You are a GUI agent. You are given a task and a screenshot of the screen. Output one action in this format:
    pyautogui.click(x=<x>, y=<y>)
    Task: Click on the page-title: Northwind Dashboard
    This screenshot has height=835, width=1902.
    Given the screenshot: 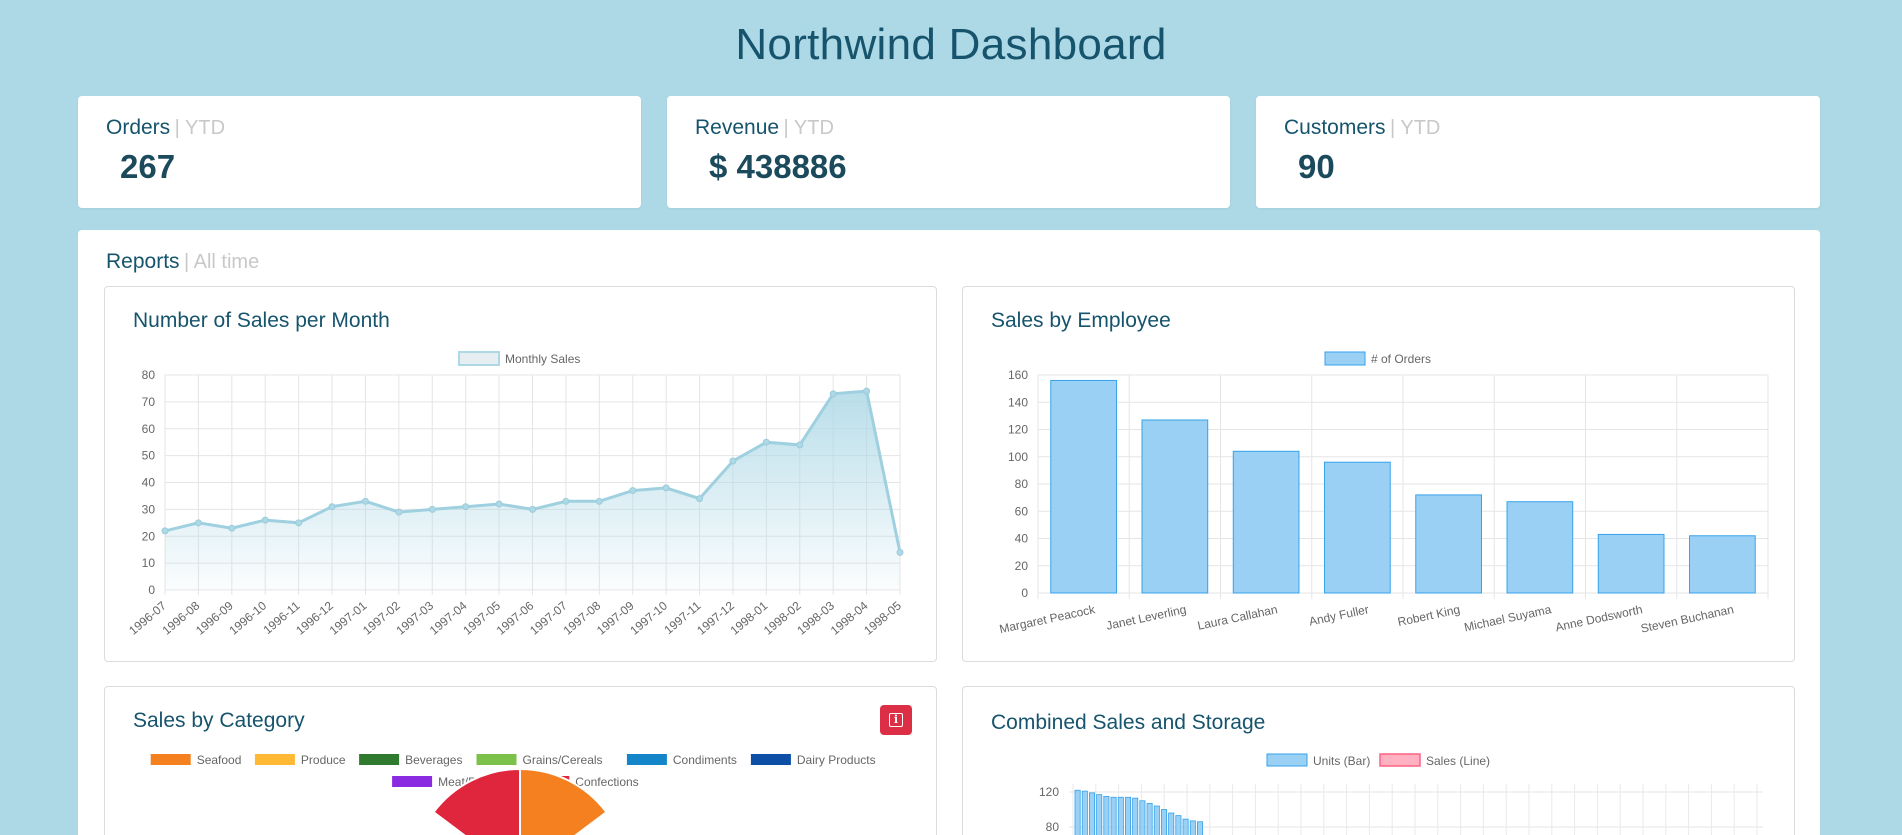 What is the action you would take?
    pyautogui.click(x=951, y=44)
    